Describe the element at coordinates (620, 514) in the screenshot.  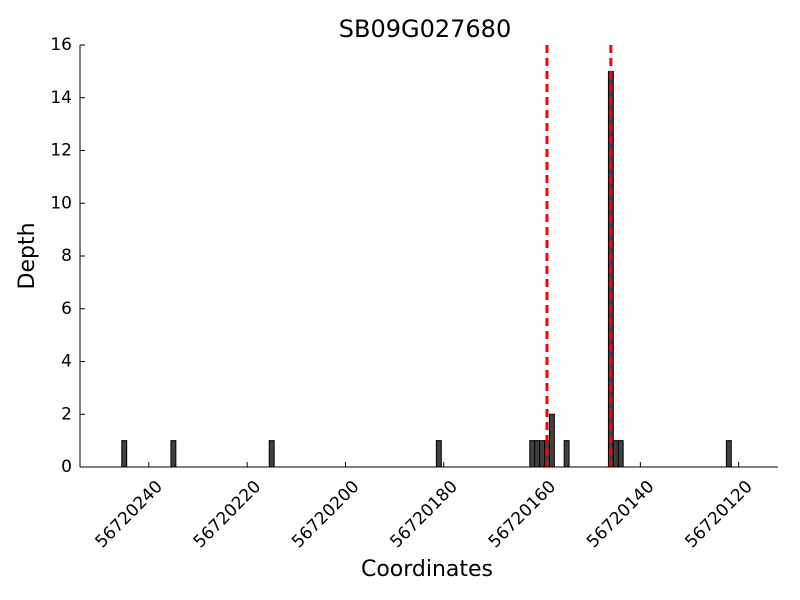
I see `x-tick-label: 56720140` at that location.